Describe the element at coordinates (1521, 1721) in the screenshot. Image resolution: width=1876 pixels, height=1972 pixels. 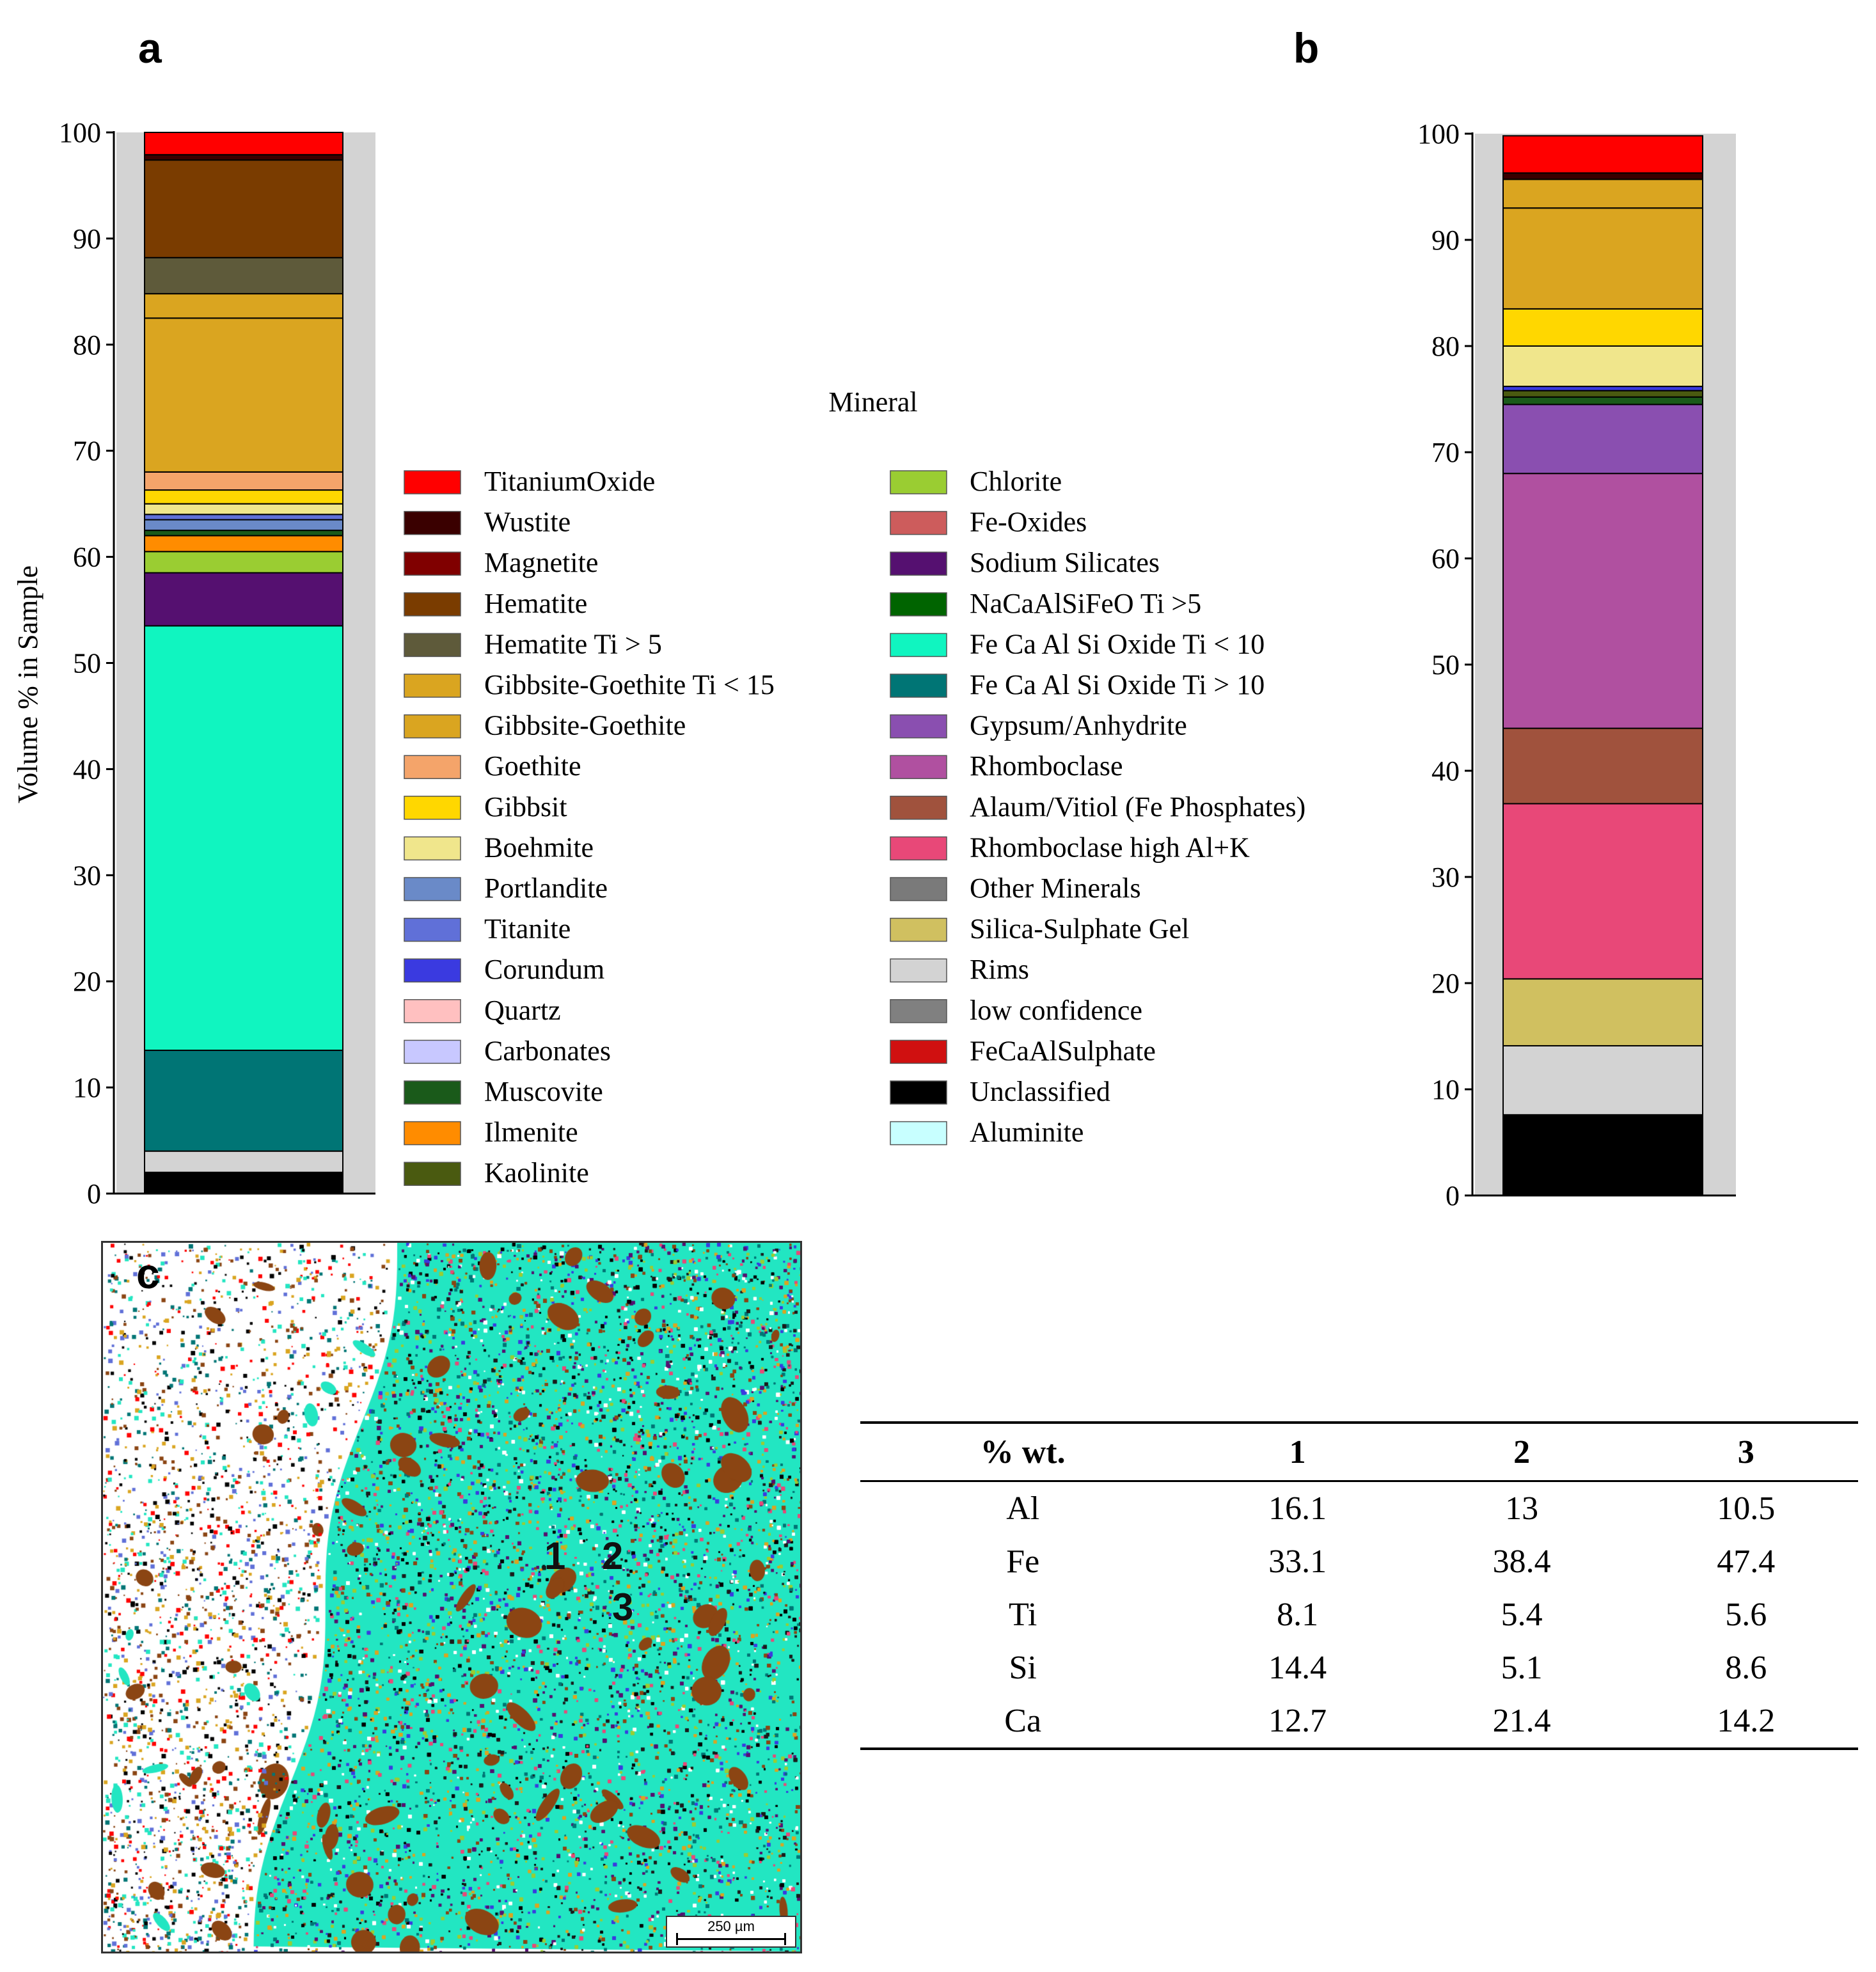
I see `table-cell: 21.4` at that location.